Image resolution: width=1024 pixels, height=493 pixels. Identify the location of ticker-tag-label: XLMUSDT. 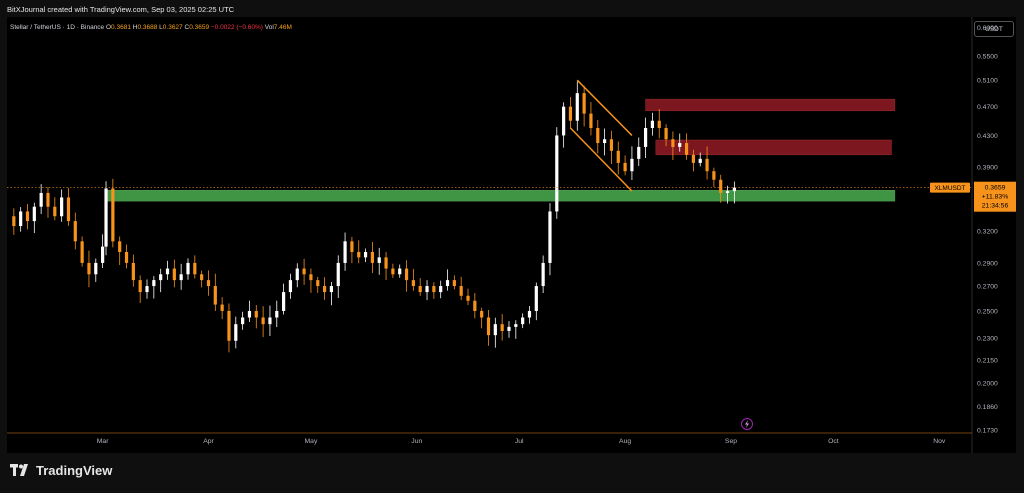
(949, 188).